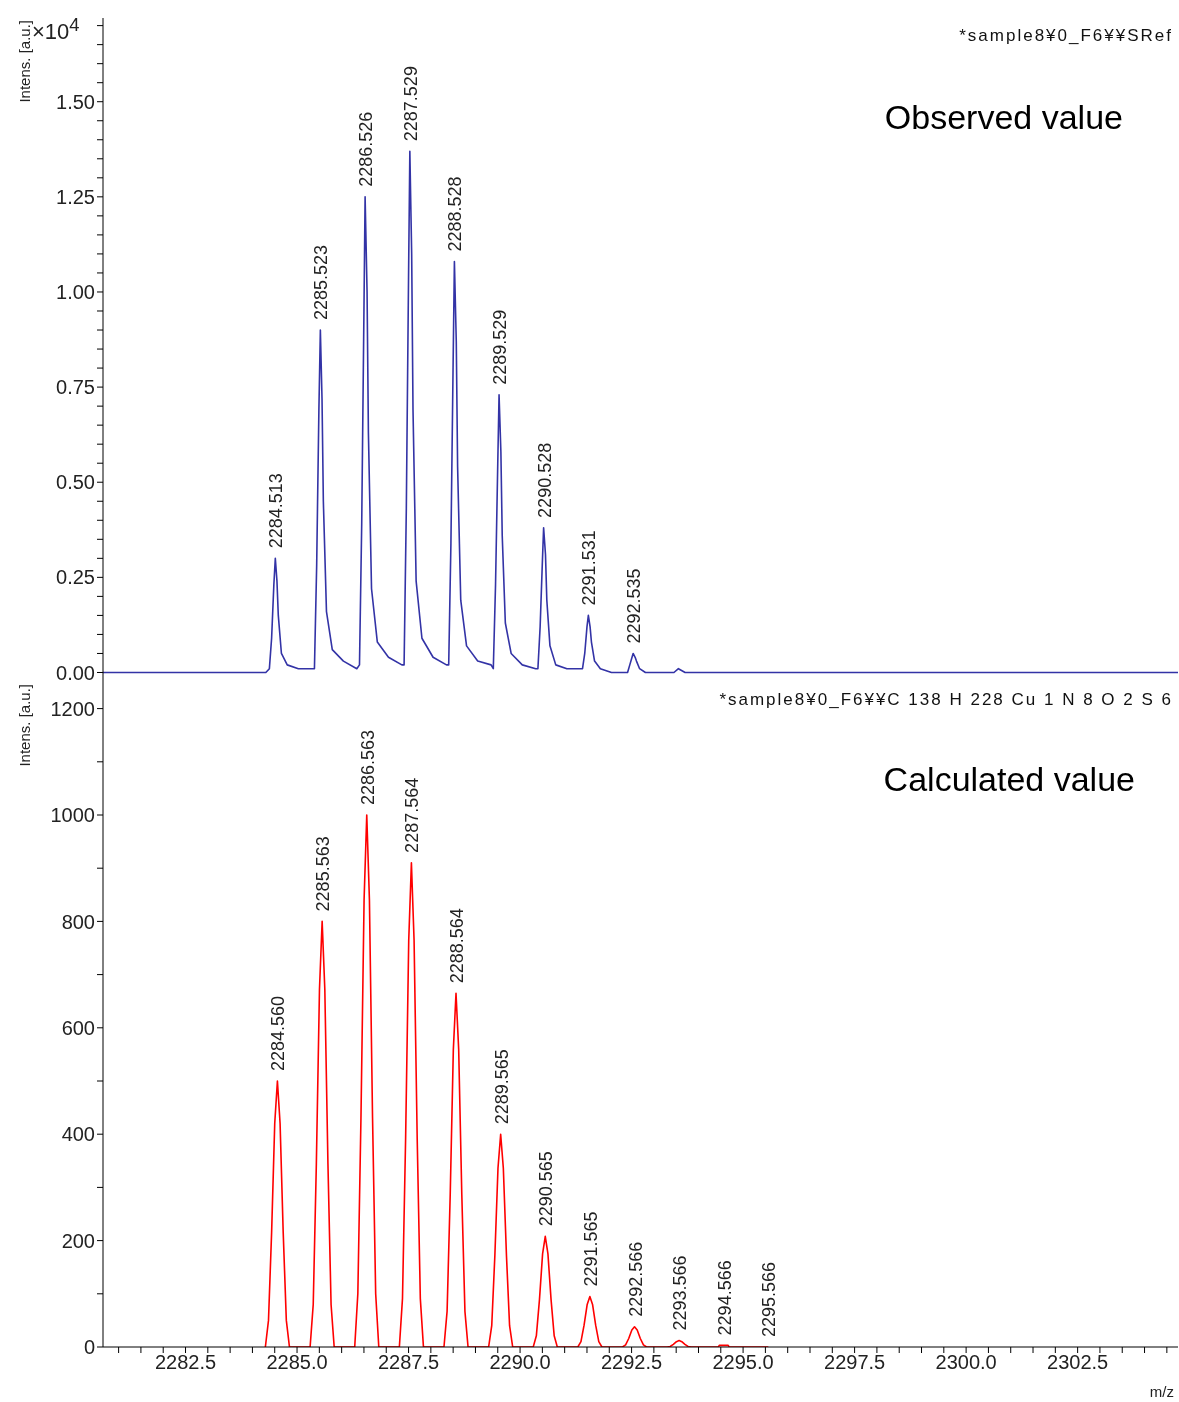  I want to click on x-tick-label: 2292.5, so click(631, 1362).